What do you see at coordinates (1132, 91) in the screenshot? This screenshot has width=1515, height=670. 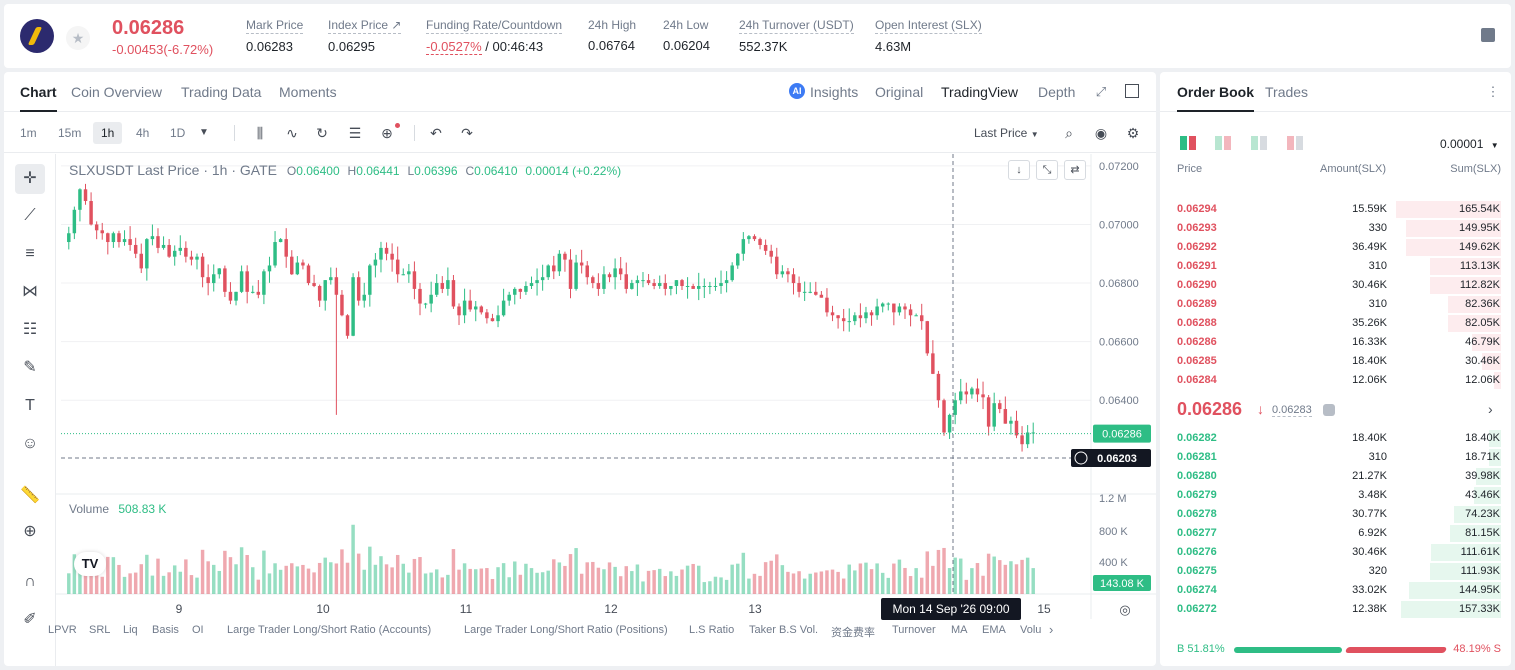 I see `window-icon` at bounding box center [1132, 91].